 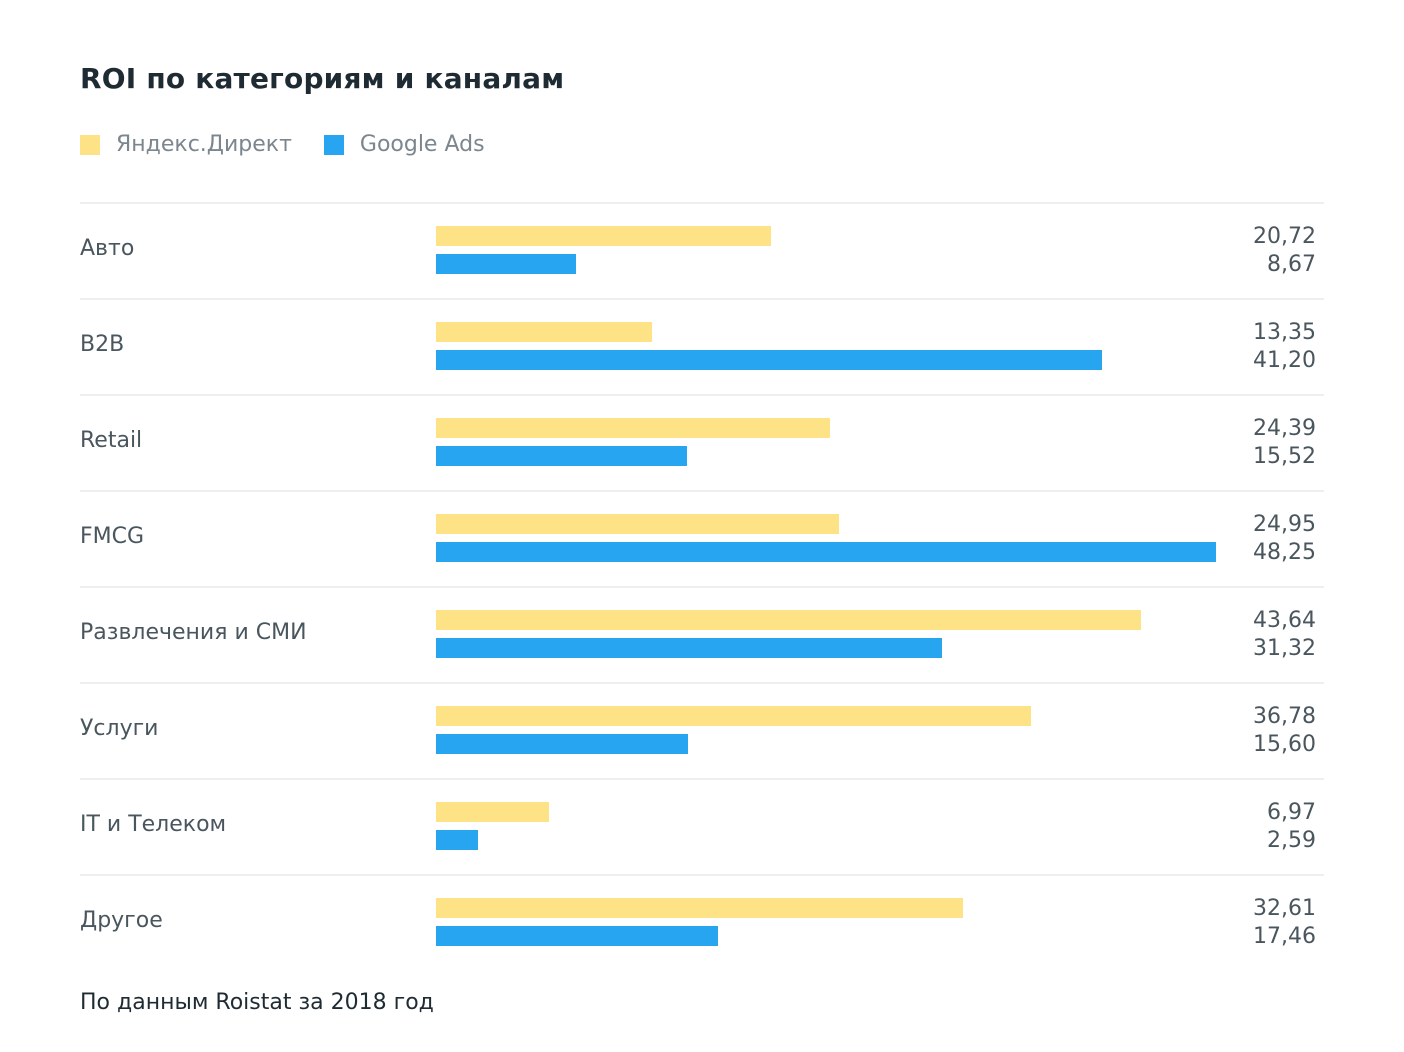 I want to click on legend-swatch-google, so click(x=333, y=144).